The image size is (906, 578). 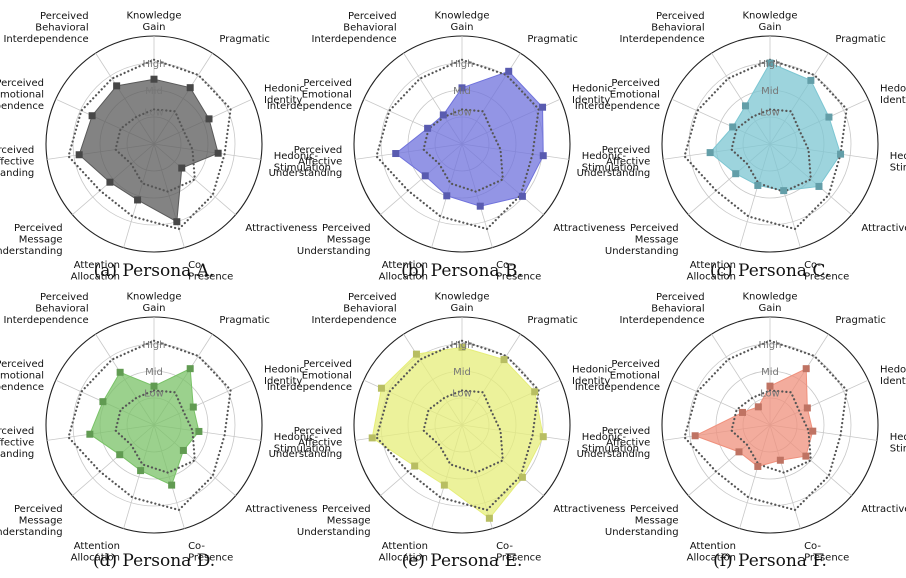 I want to click on axis-label: Attractiveness, so click(x=281, y=228).